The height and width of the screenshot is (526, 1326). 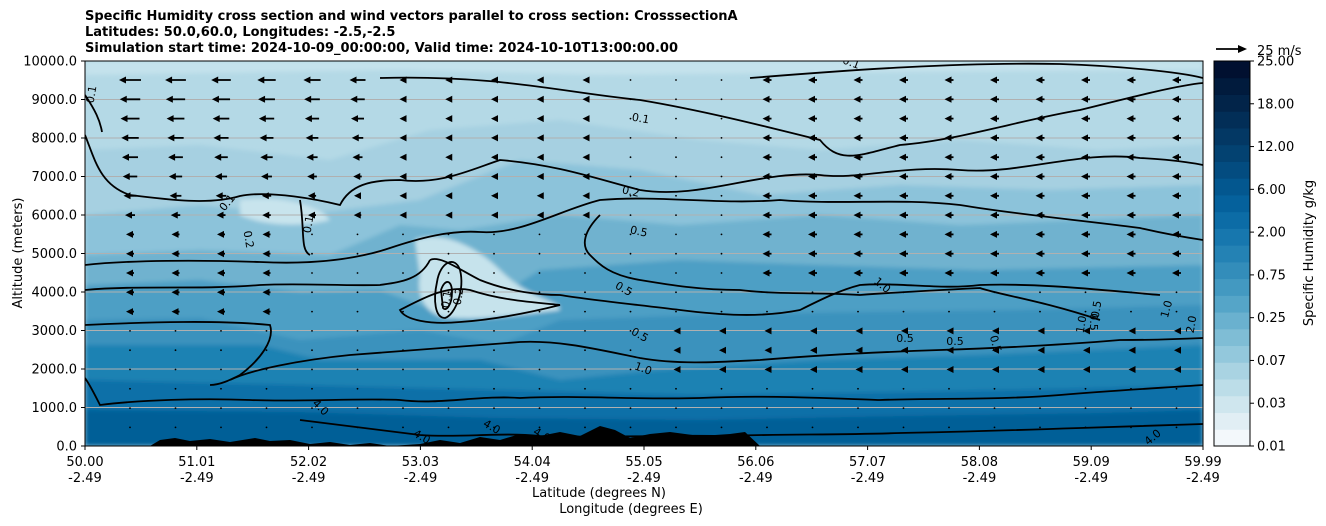 What do you see at coordinates (1202, 462) in the screenshot?
I see `x-tick-label-latitude: 59.99` at bounding box center [1202, 462].